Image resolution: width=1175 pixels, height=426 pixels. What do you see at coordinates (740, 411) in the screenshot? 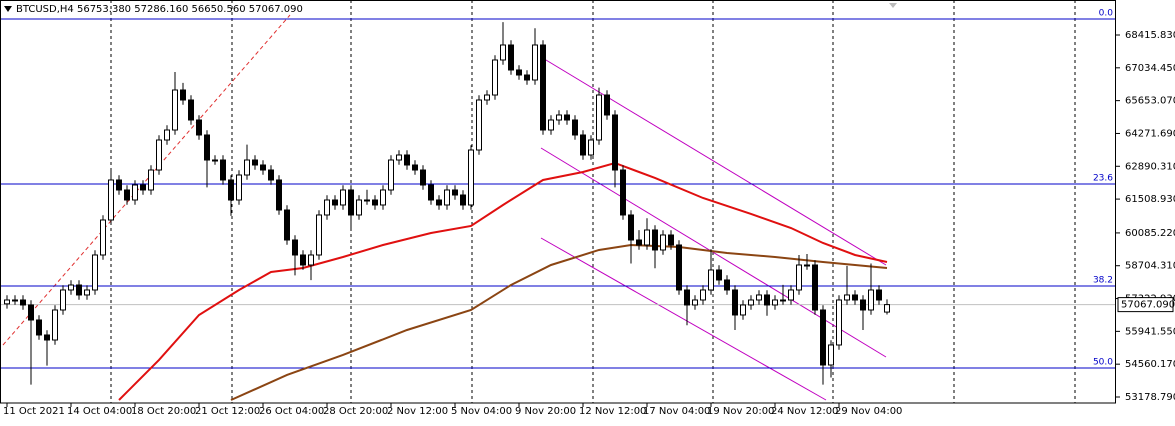
I see `x-tick-label: 19 Nov 20:00` at bounding box center [740, 411].